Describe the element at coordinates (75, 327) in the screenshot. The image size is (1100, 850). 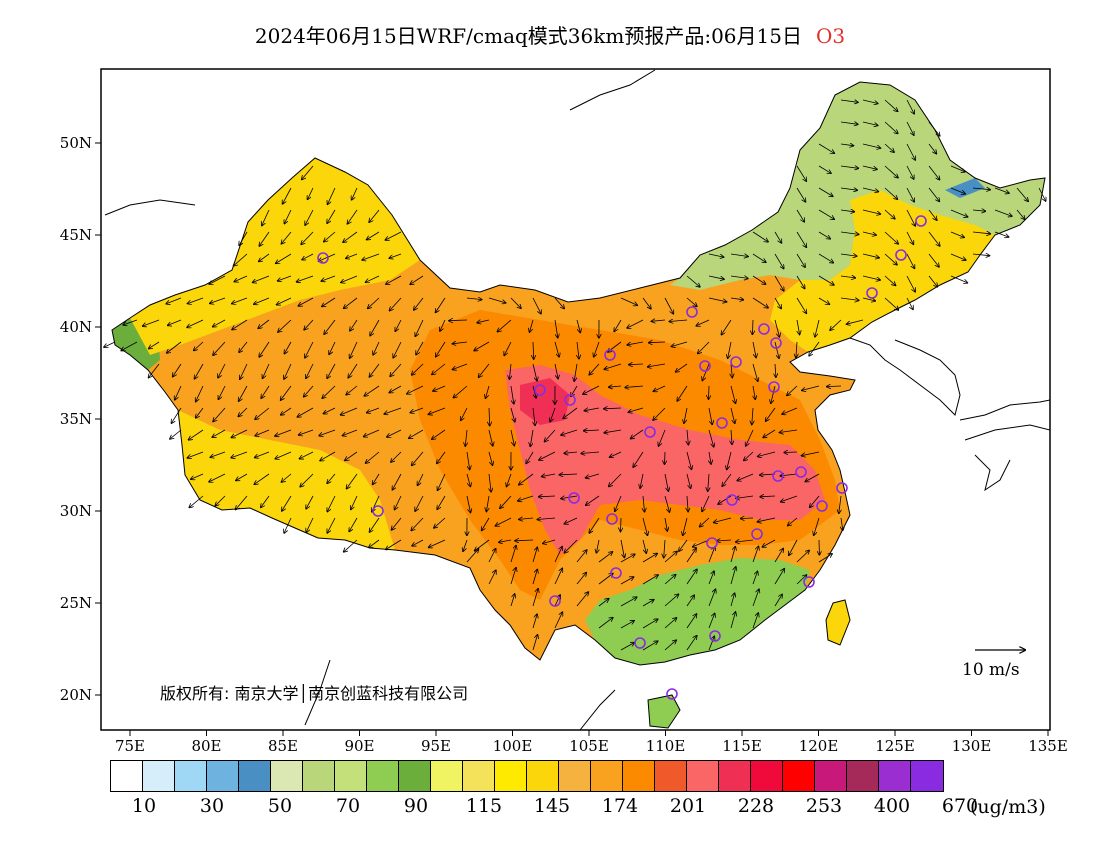
I see `lat-label-40N: 40N` at that location.